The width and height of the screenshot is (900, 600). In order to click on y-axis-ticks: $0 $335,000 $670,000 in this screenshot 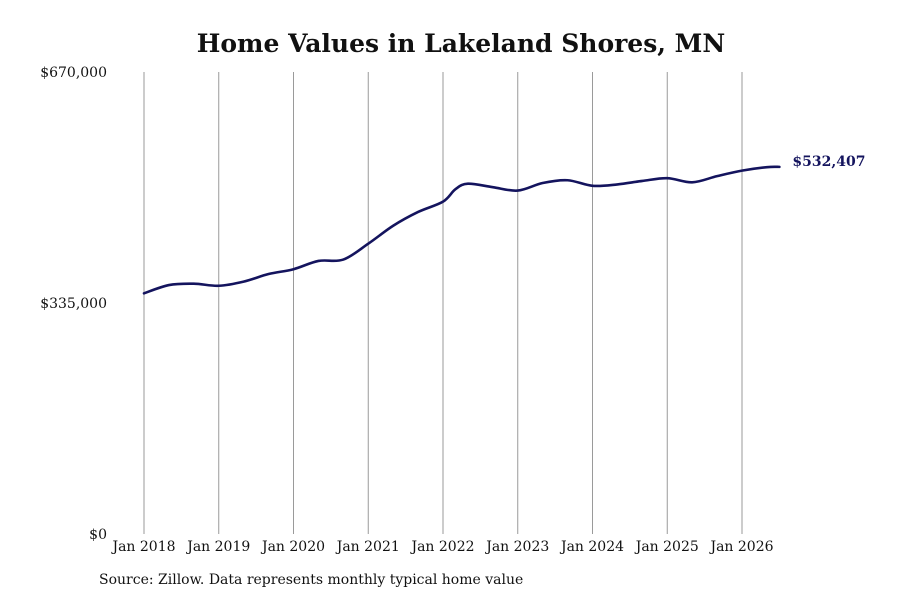, I will do `click(73, 304)`.